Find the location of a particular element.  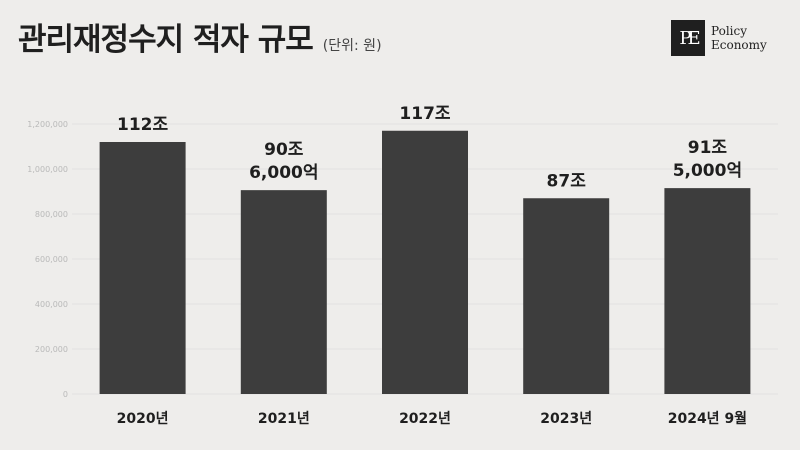

data-label: 91조 is located at coordinates (708, 148).